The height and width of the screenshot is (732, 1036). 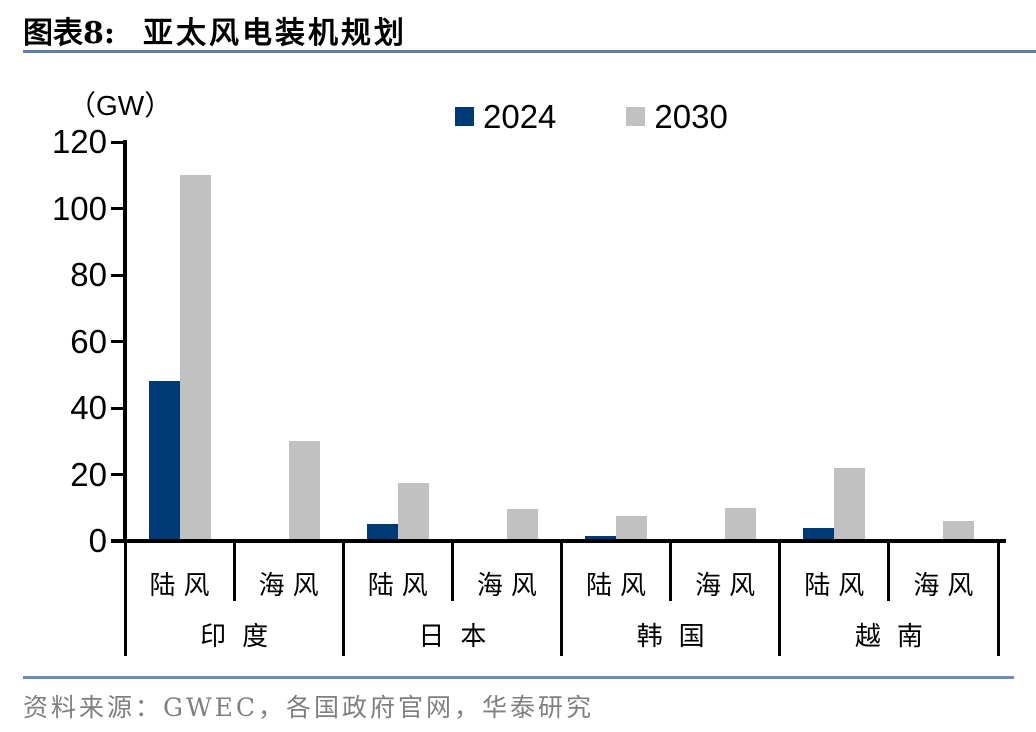 I want to click on bar-2024-韩国-陆风, so click(x=601, y=538).